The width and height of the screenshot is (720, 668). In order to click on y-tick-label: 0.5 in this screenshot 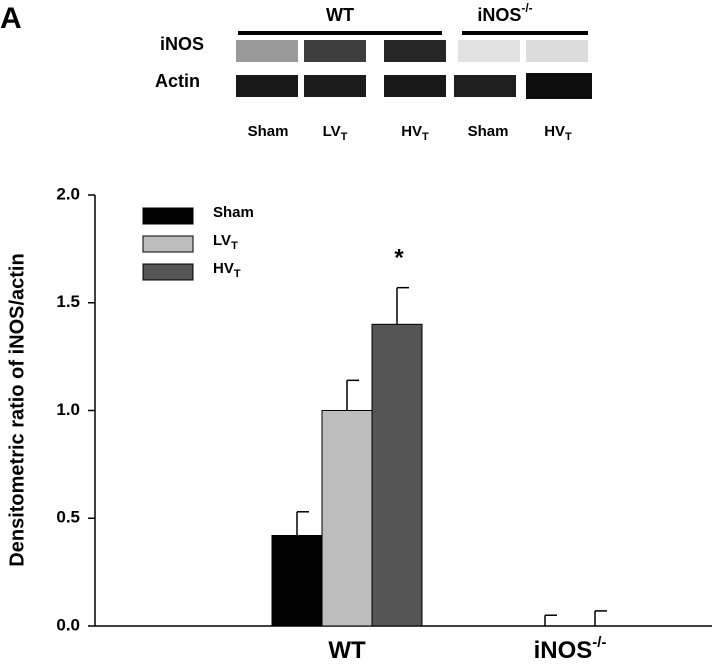, I will do `click(68, 517)`.